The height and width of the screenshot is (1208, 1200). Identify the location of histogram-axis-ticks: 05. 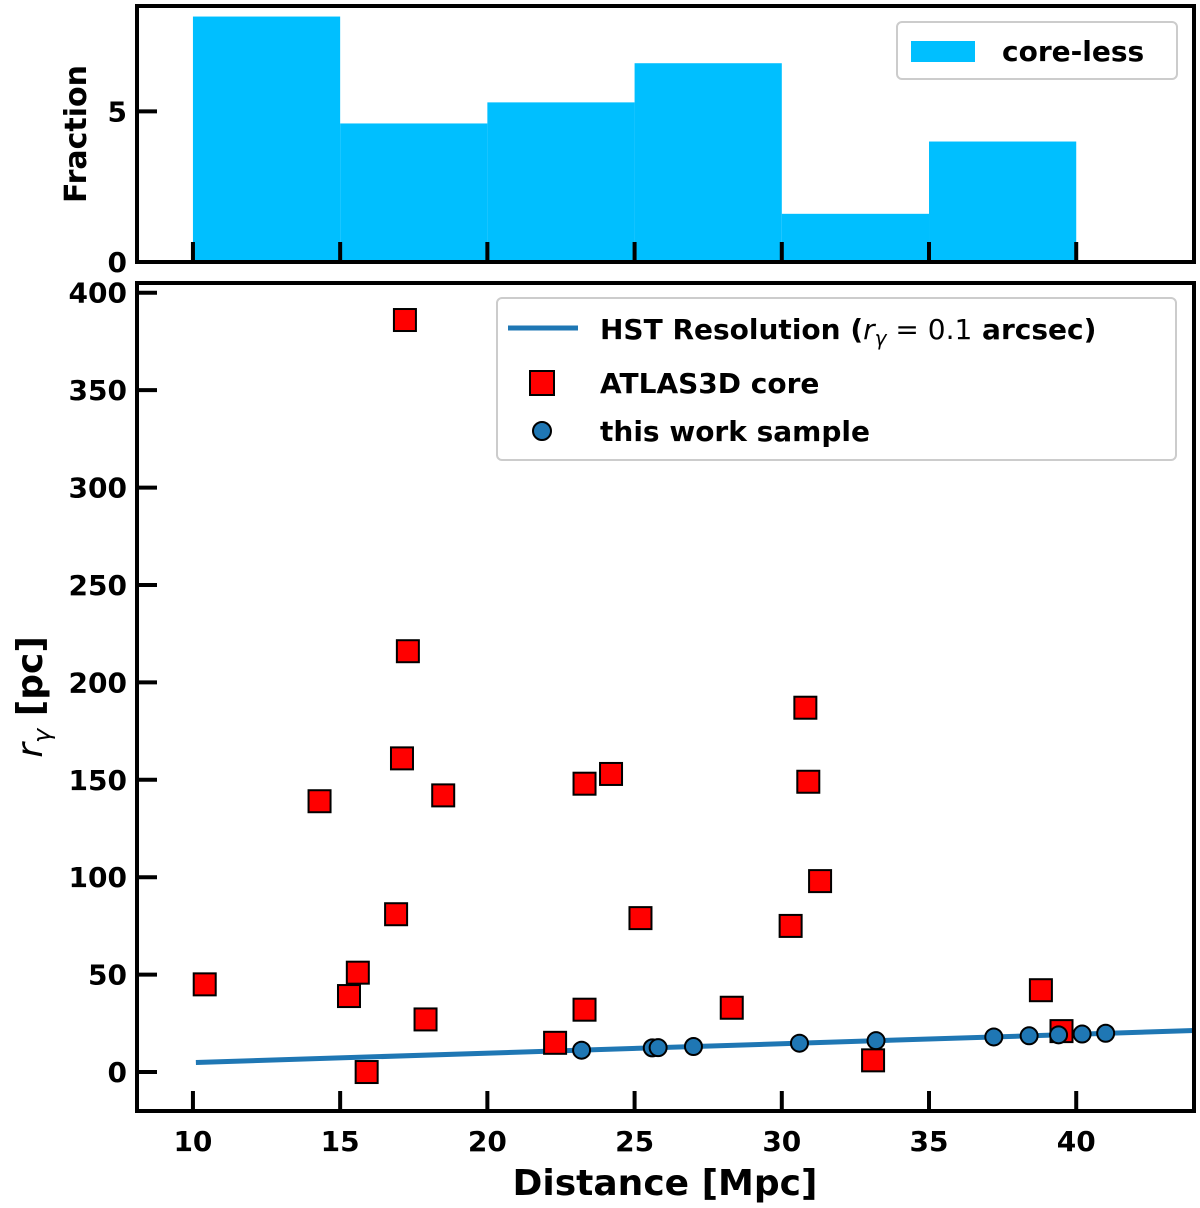
(593, 187).